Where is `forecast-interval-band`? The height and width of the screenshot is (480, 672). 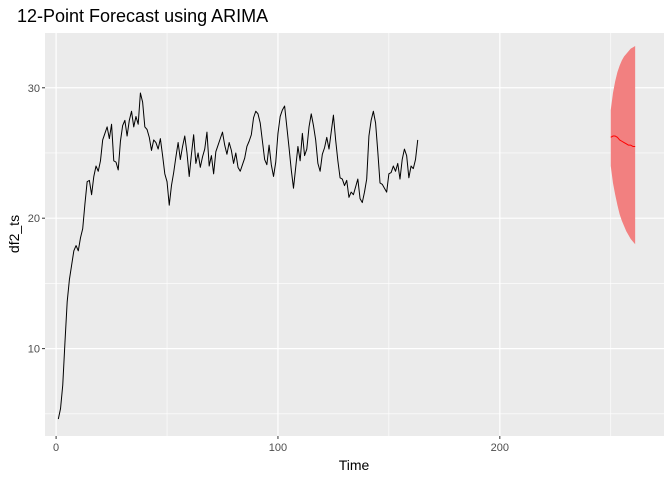 forecast-interval-band is located at coordinates (623, 145).